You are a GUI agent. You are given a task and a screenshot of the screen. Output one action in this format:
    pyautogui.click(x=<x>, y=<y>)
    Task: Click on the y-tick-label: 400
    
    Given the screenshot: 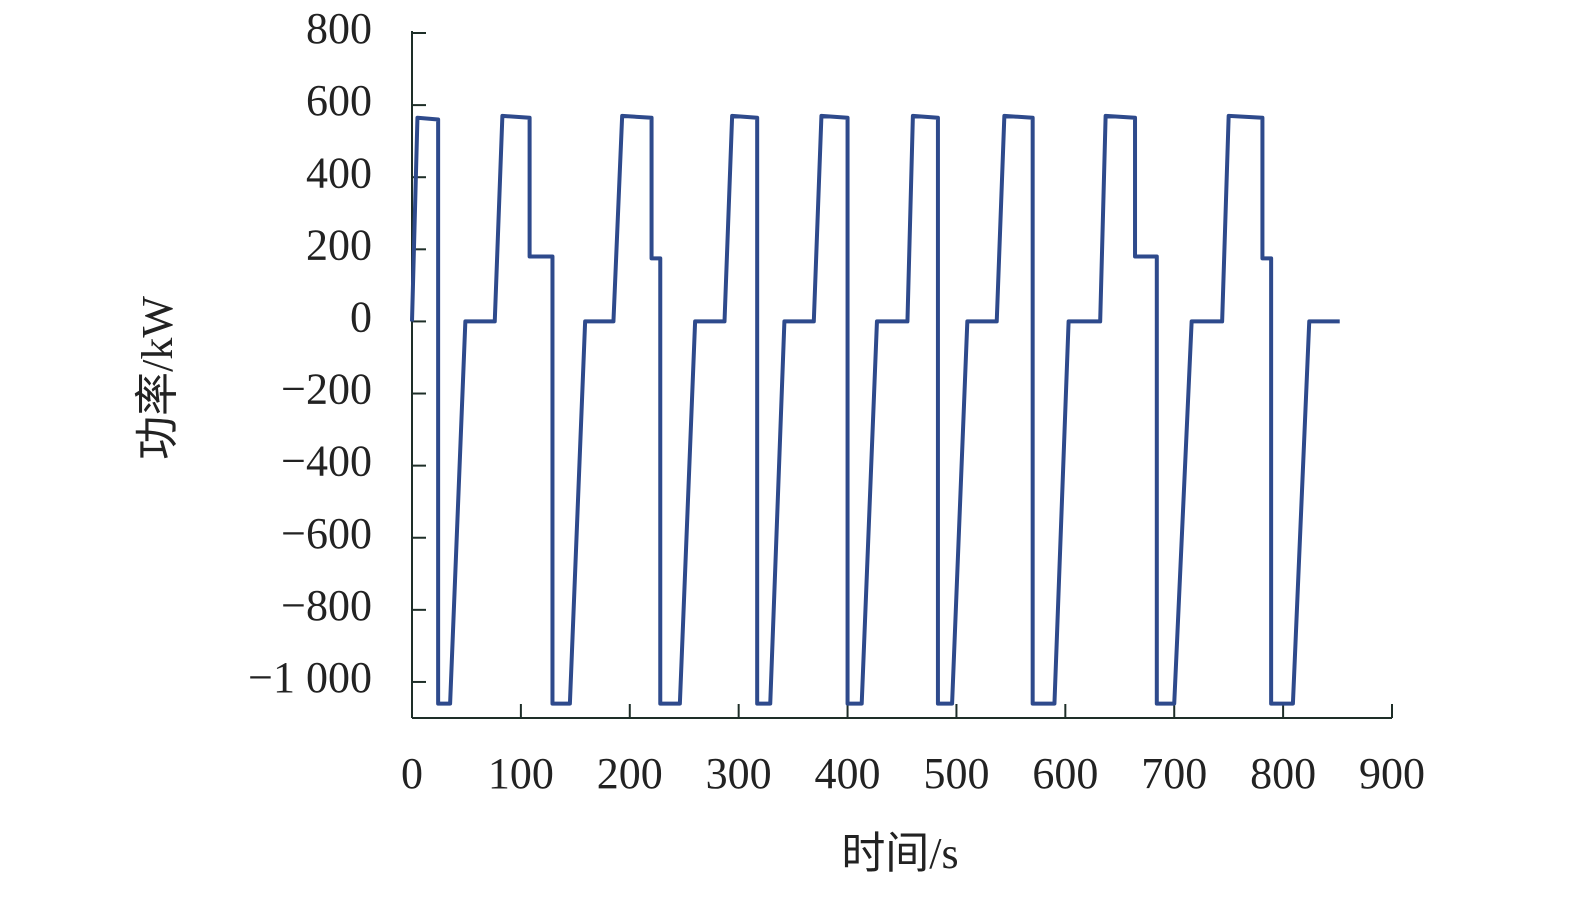 What is the action you would take?
    pyautogui.click(x=339, y=172)
    